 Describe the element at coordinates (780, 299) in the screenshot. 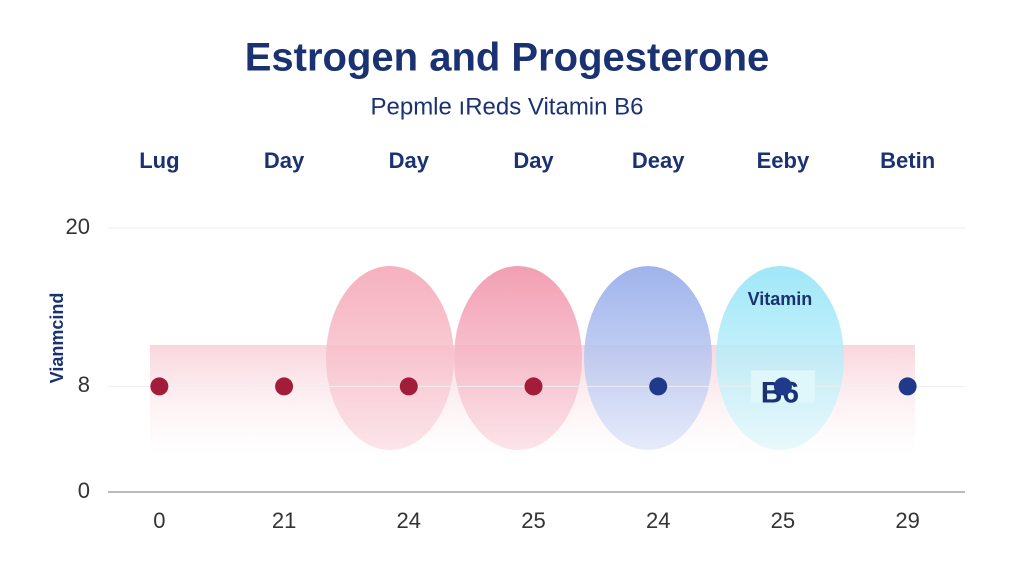

I see `annotation: Vitamin` at that location.